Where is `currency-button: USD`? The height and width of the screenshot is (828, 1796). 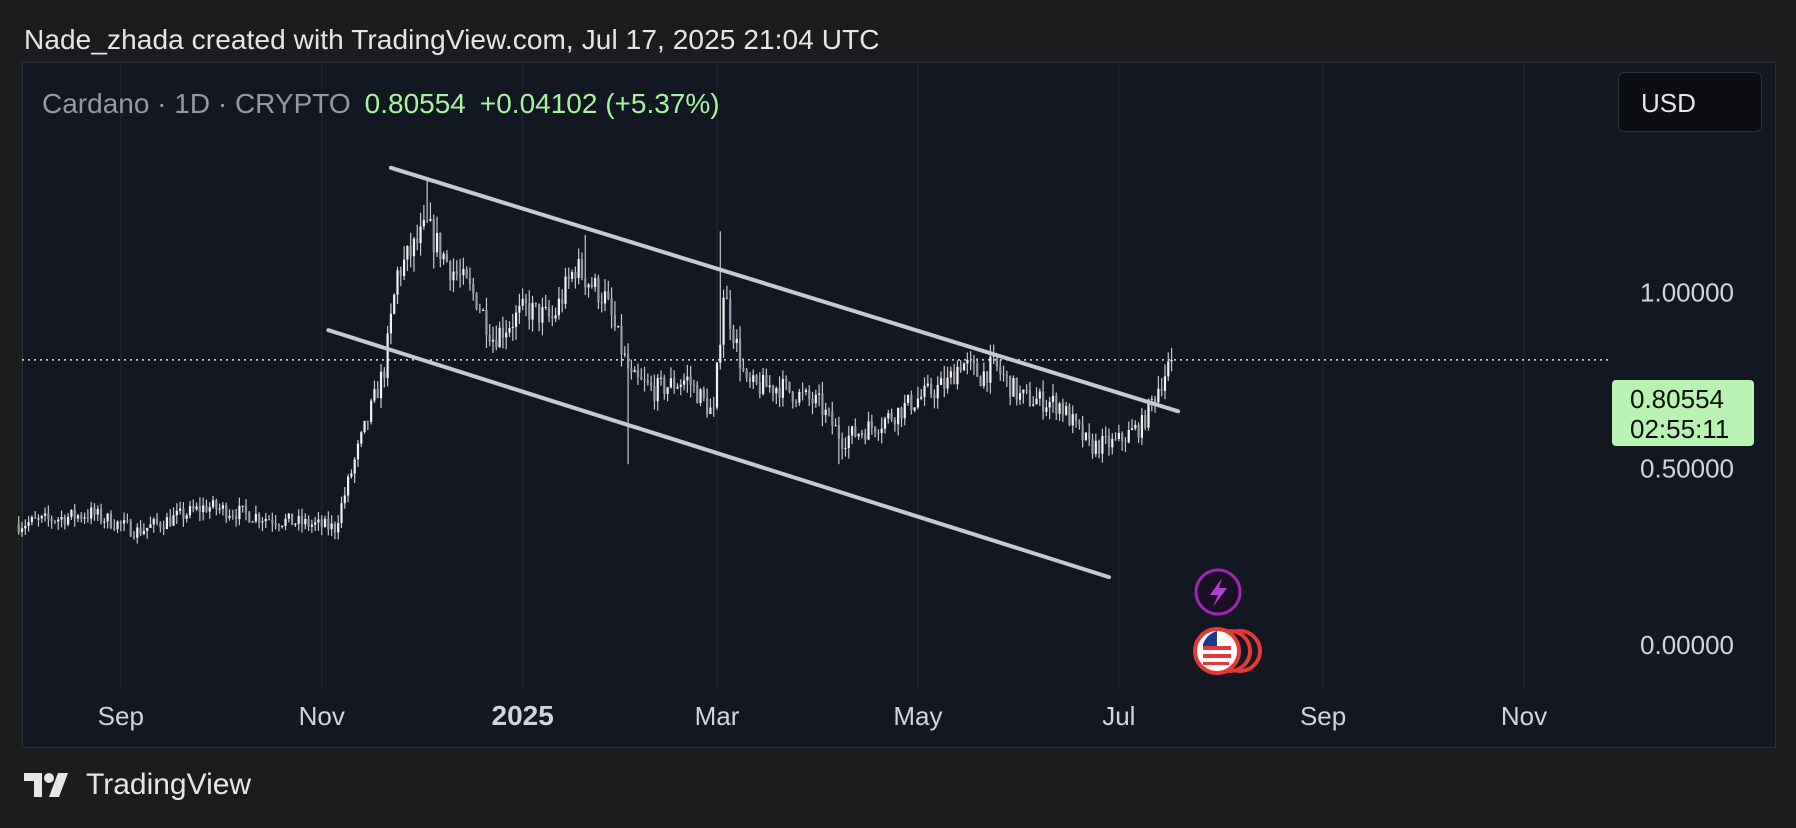 currency-button: USD is located at coordinates (1690, 102).